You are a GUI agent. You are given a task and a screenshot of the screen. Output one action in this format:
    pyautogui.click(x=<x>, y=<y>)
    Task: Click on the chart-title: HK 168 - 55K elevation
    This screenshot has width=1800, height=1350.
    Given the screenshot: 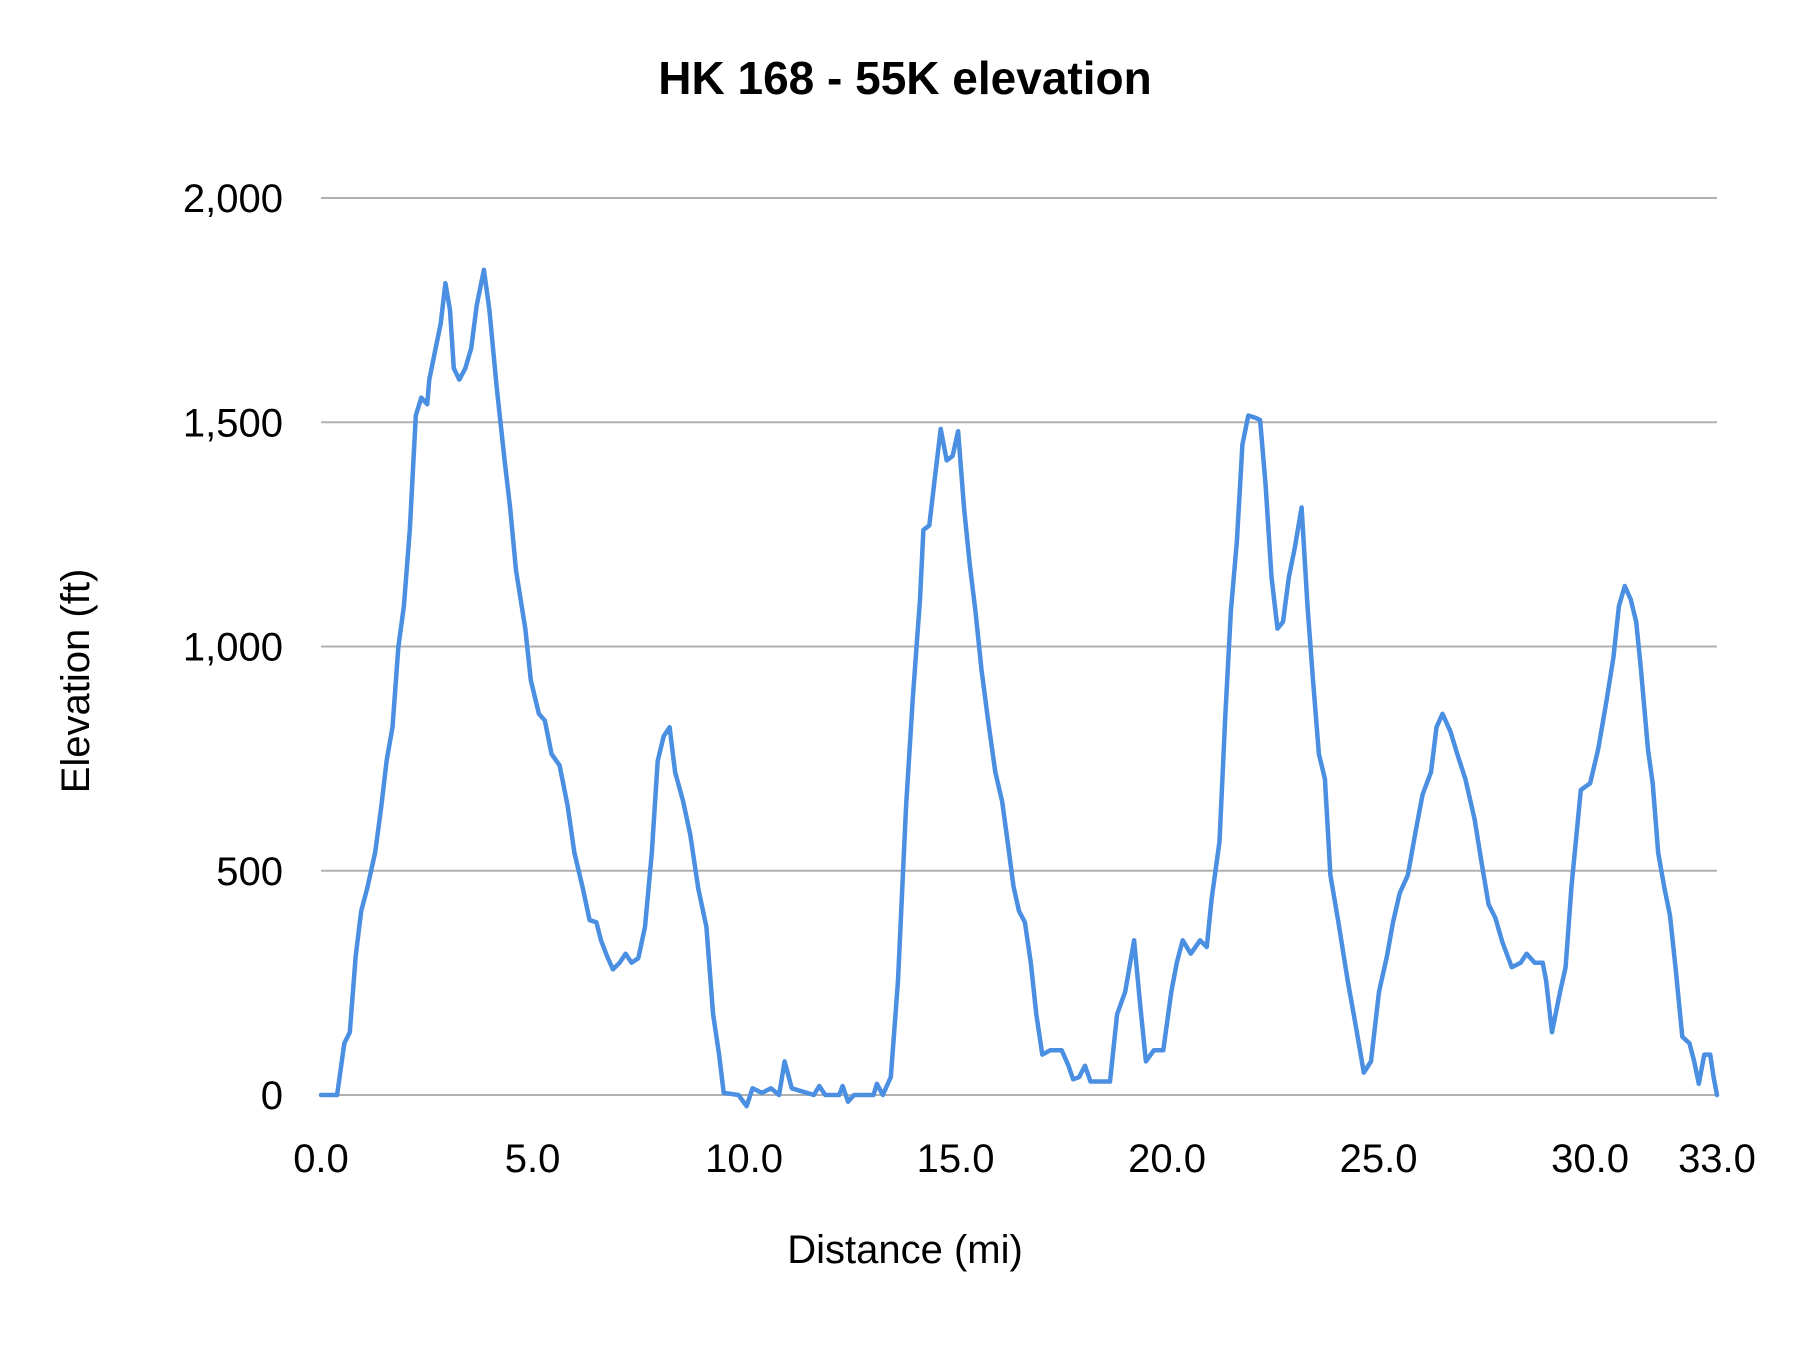 What is the action you would take?
    pyautogui.click(x=904, y=78)
    